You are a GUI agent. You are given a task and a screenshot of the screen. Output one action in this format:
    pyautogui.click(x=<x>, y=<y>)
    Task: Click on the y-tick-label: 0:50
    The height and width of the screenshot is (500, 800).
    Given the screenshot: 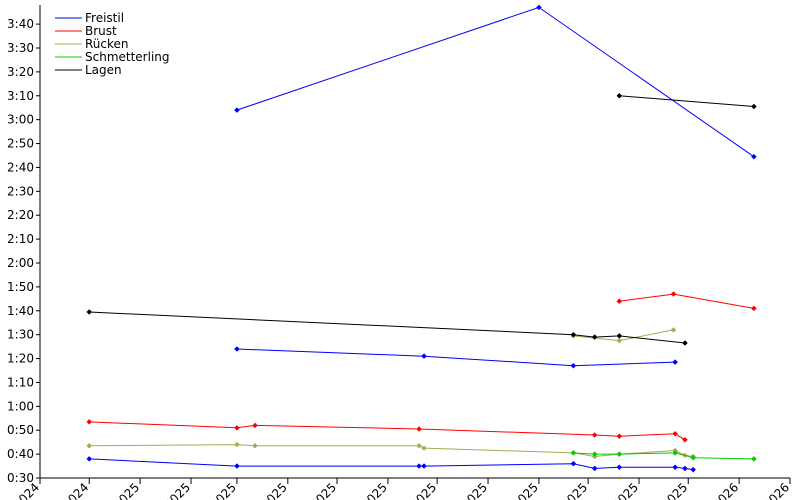 What is the action you would take?
    pyautogui.click(x=20, y=430)
    